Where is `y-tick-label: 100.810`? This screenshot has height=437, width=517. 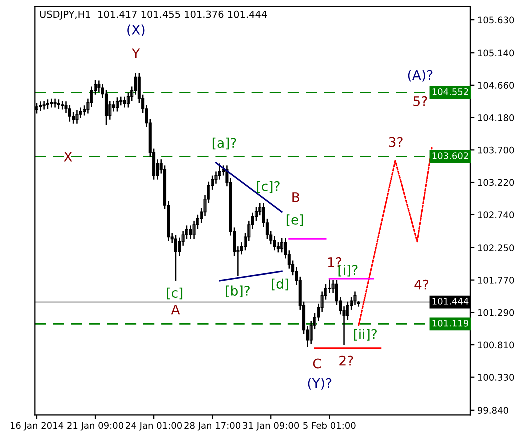 y-tick-label: 100.810 is located at coordinates (496, 345).